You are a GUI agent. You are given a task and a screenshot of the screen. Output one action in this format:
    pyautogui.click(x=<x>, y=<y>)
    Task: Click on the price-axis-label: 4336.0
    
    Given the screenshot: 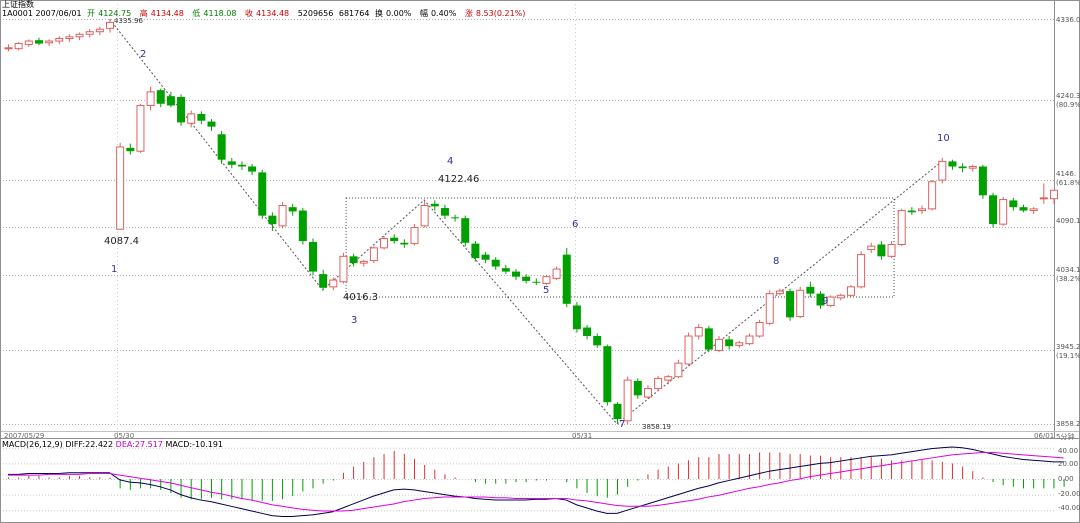 What is the action you would take?
    pyautogui.click(x=1068, y=20)
    